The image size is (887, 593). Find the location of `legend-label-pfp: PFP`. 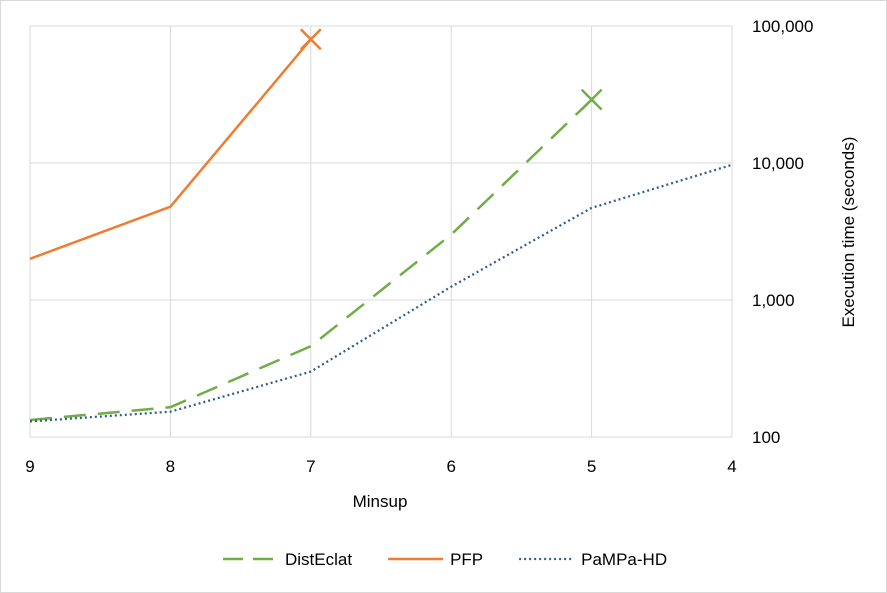

legend-label-pfp: PFP is located at coordinates (466, 559).